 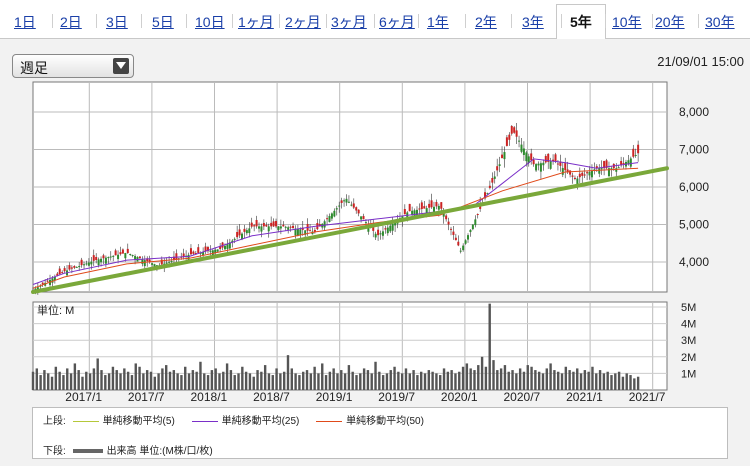 I want to click on tab-6ヶ月: 6ヶ月, so click(x=397, y=22).